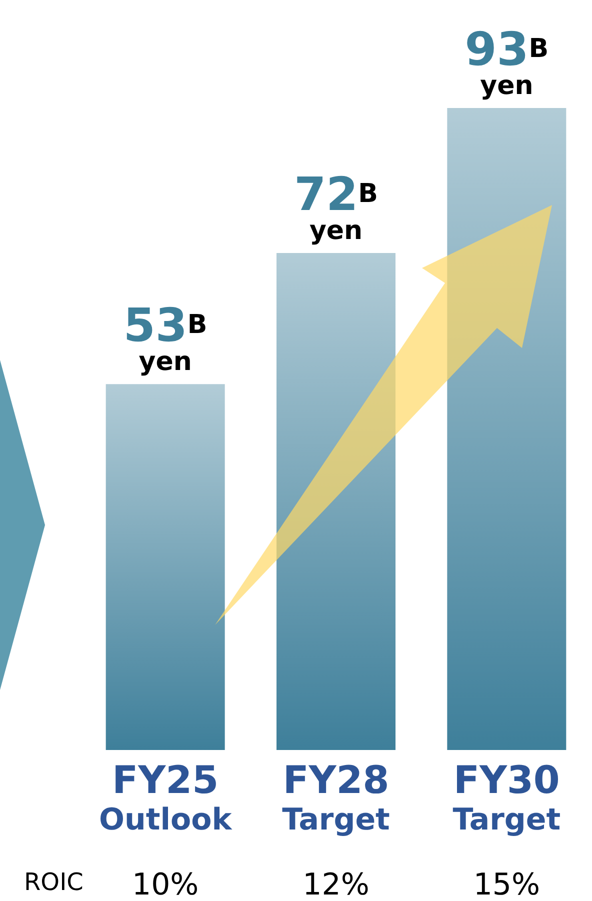 The image size is (592, 901). I want to click on text: 10%, so click(165, 884).